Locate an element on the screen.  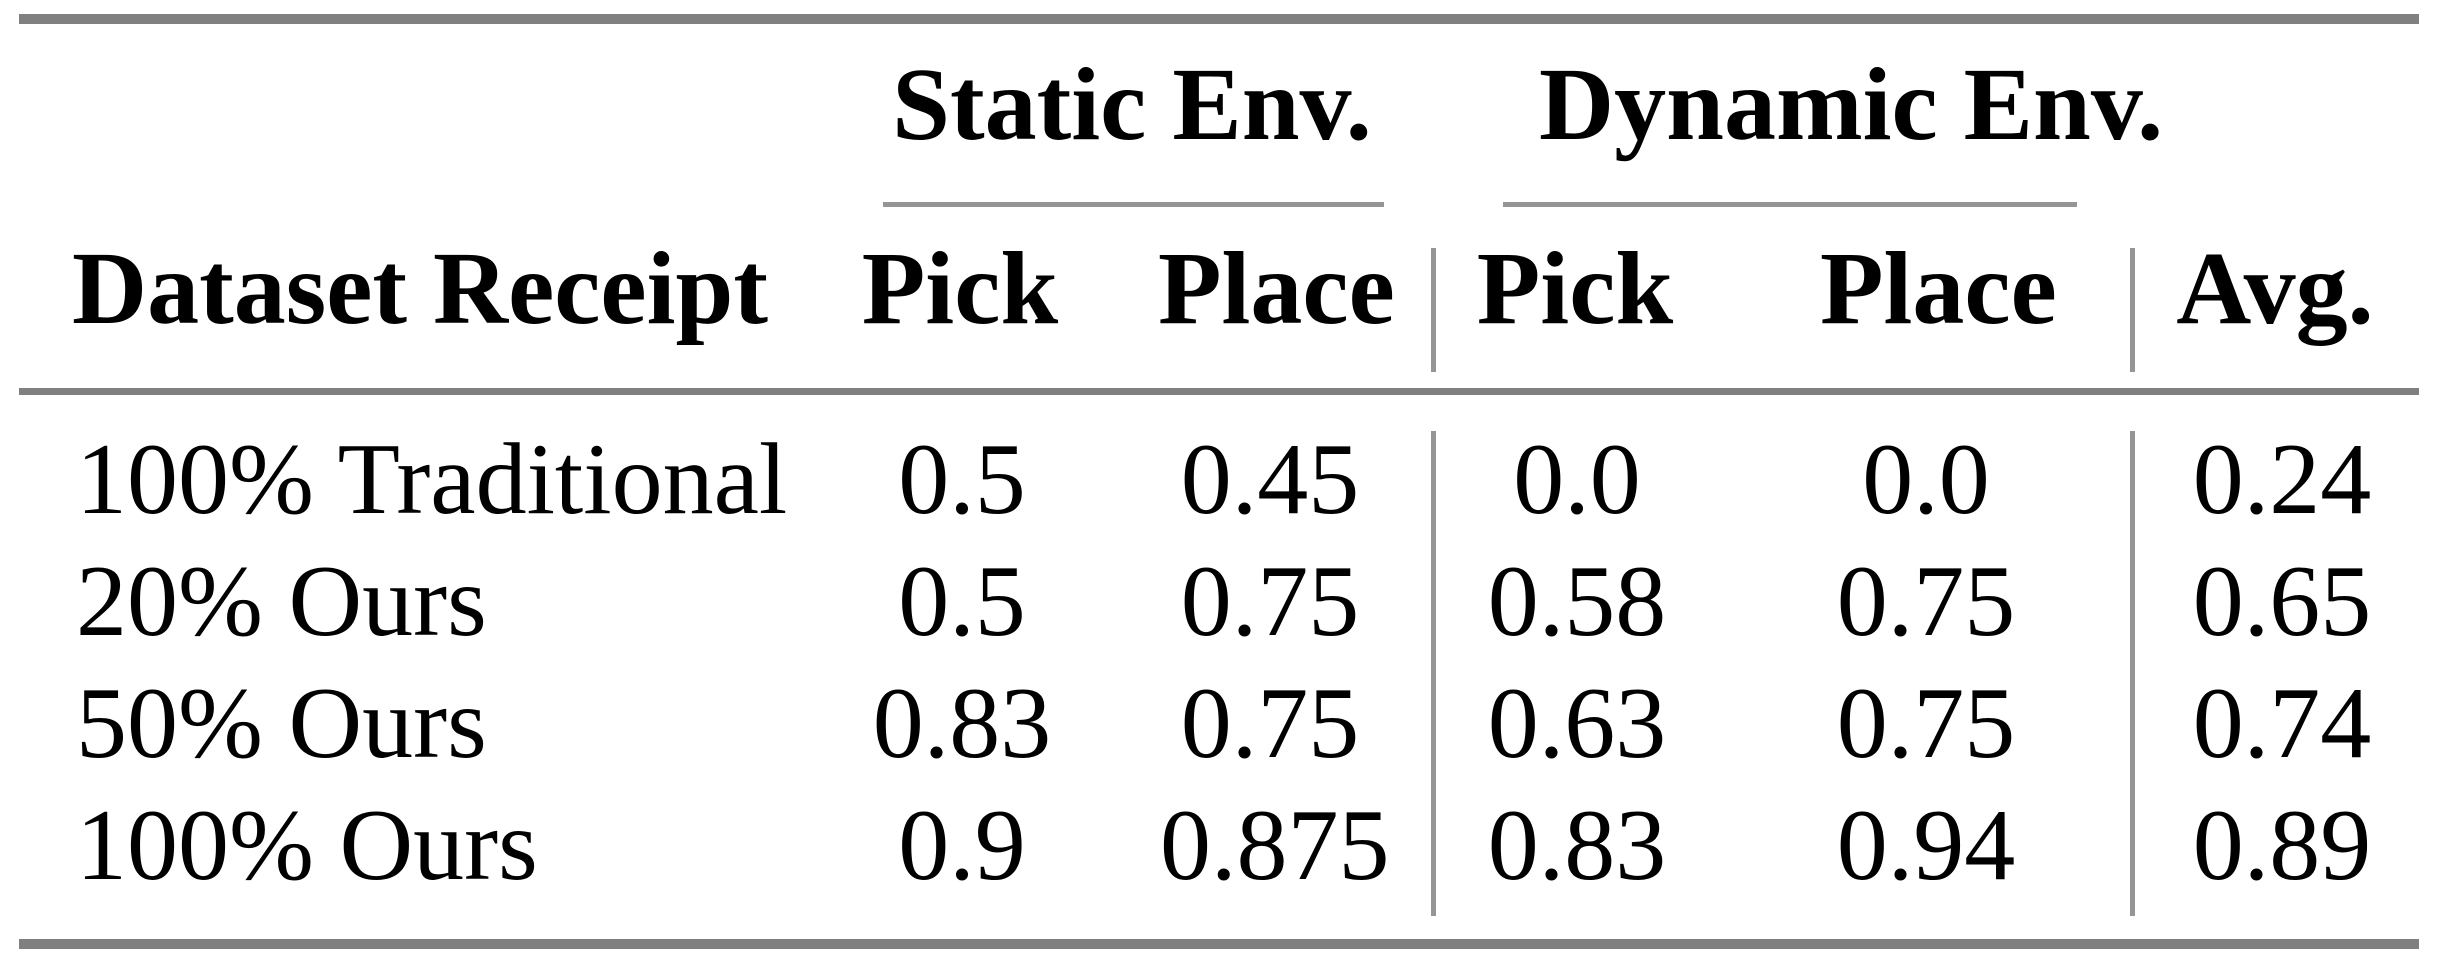
dynamic-avg-separator-body is located at coordinates (2132, 673).